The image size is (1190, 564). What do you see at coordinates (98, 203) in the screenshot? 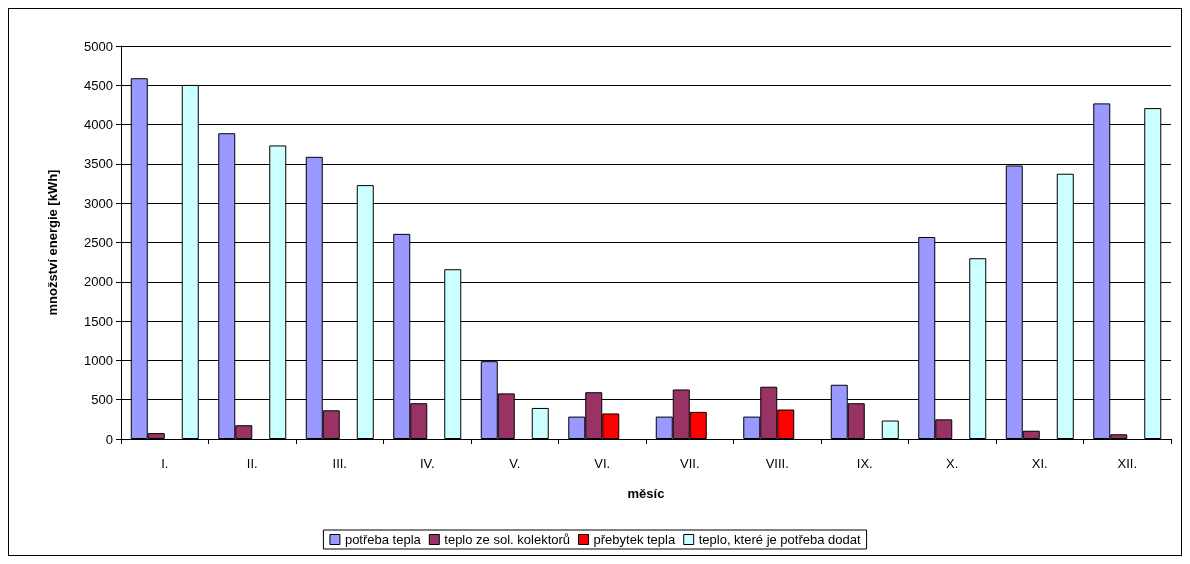
I see `y-tick-label: 3000` at bounding box center [98, 203].